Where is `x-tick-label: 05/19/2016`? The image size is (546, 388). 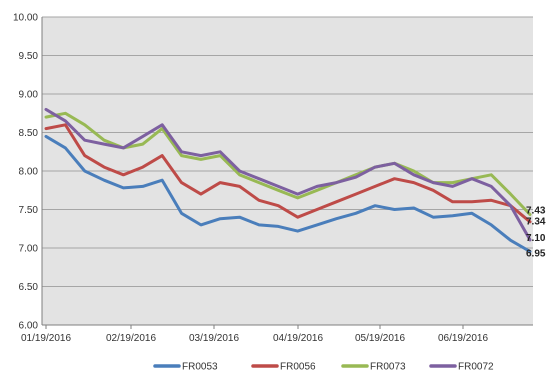 x-tick-label: 05/19/2016 is located at coordinates (380, 338).